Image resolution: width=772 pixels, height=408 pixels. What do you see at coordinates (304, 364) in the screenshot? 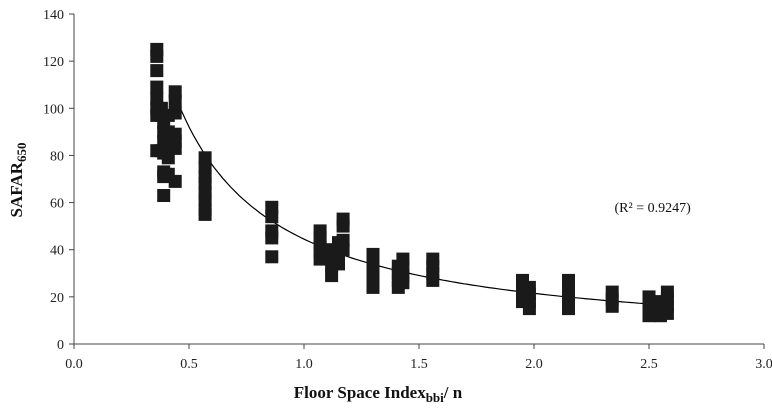
I see `x-tick-label: 1.0` at bounding box center [304, 364].